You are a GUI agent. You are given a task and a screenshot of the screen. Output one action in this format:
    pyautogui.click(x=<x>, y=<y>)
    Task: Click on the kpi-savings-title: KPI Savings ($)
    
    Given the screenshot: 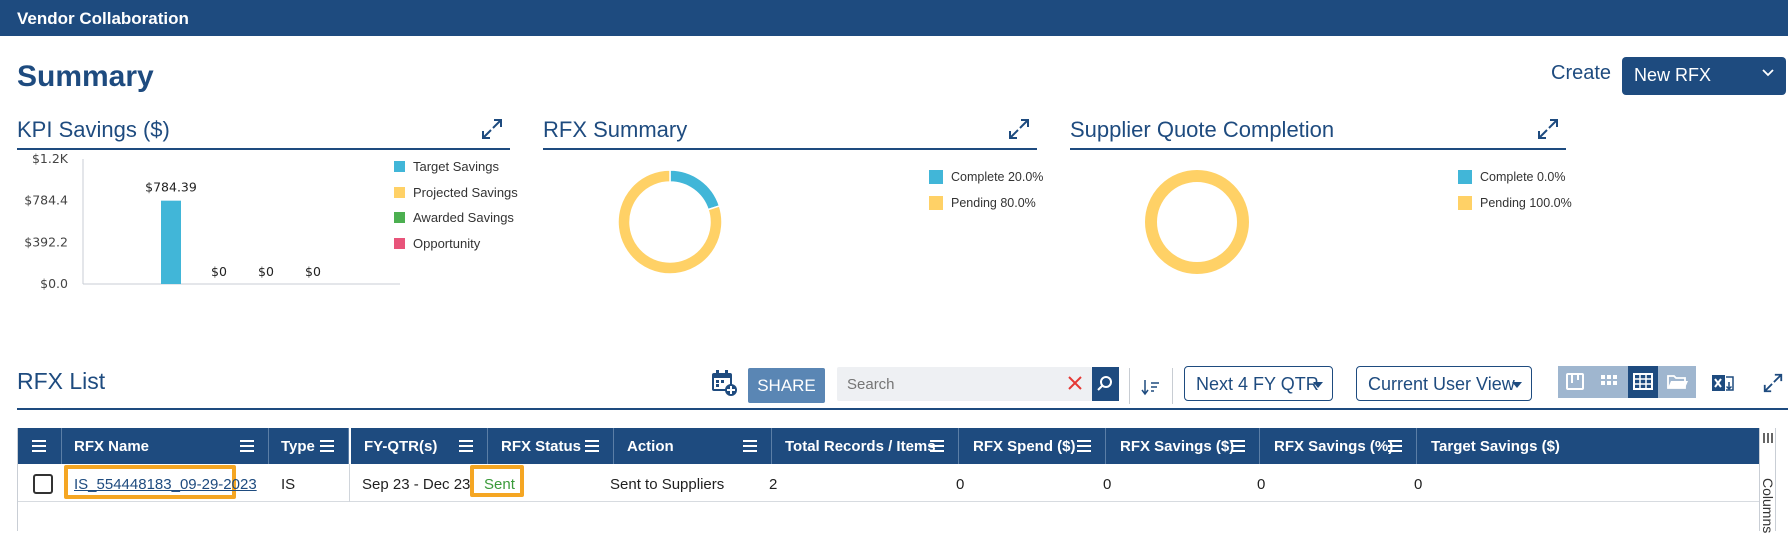 What is the action you would take?
    pyautogui.click(x=93, y=129)
    